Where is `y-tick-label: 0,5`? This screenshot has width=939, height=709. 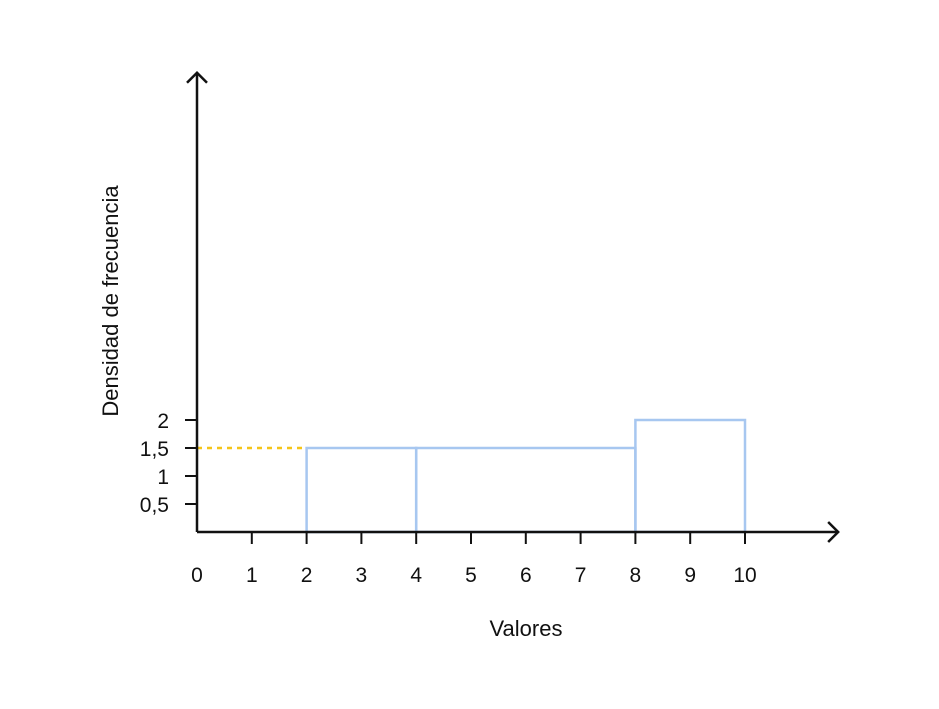
y-tick-label: 0,5 is located at coordinates (154, 505).